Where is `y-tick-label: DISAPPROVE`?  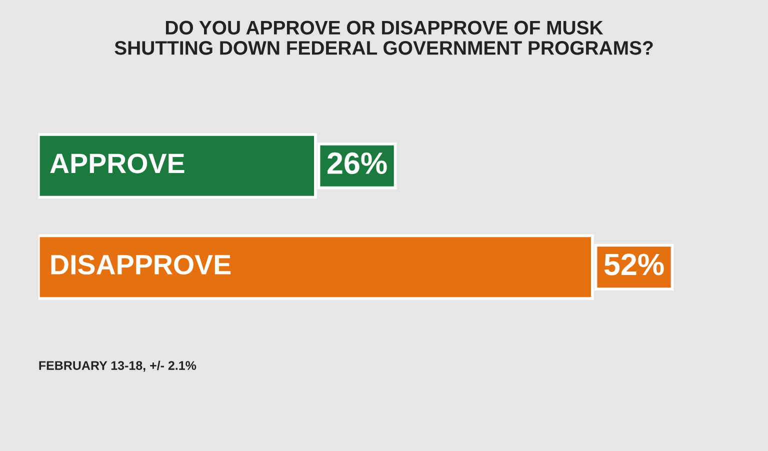 y-tick-label: DISAPPROVE is located at coordinates (141, 264).